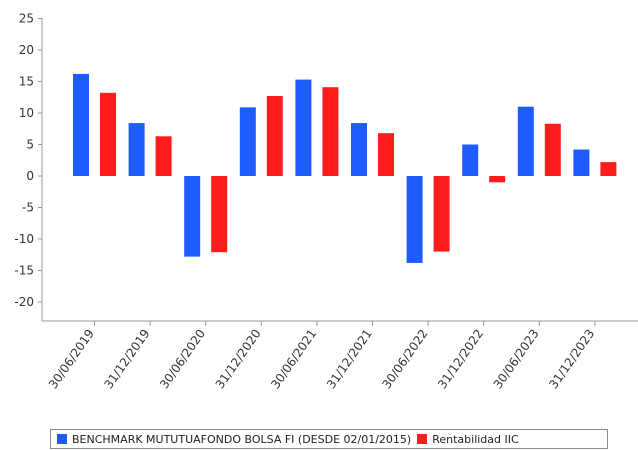 The height and width of the screenshot is (450, 638). Describe the element at coordinates (516, 359) in the screenshot. I see `x-tick-label: 30/06/2023` at that location.